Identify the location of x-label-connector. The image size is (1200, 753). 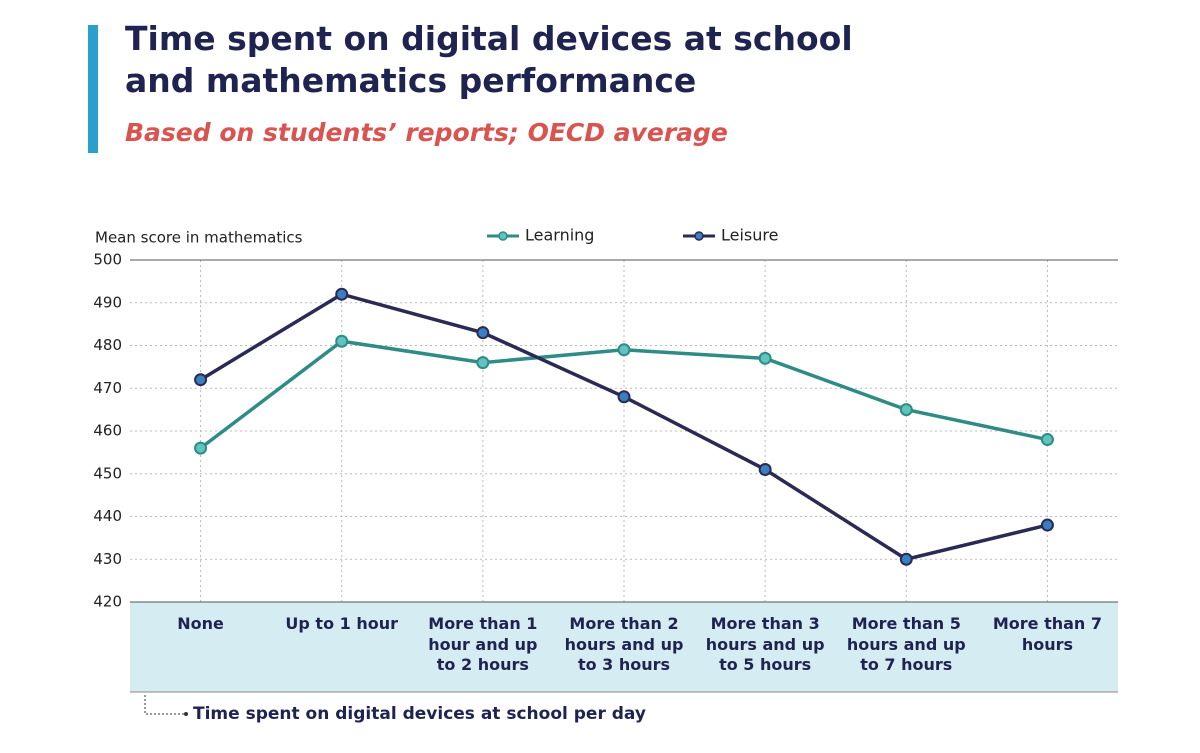
(164, 705).